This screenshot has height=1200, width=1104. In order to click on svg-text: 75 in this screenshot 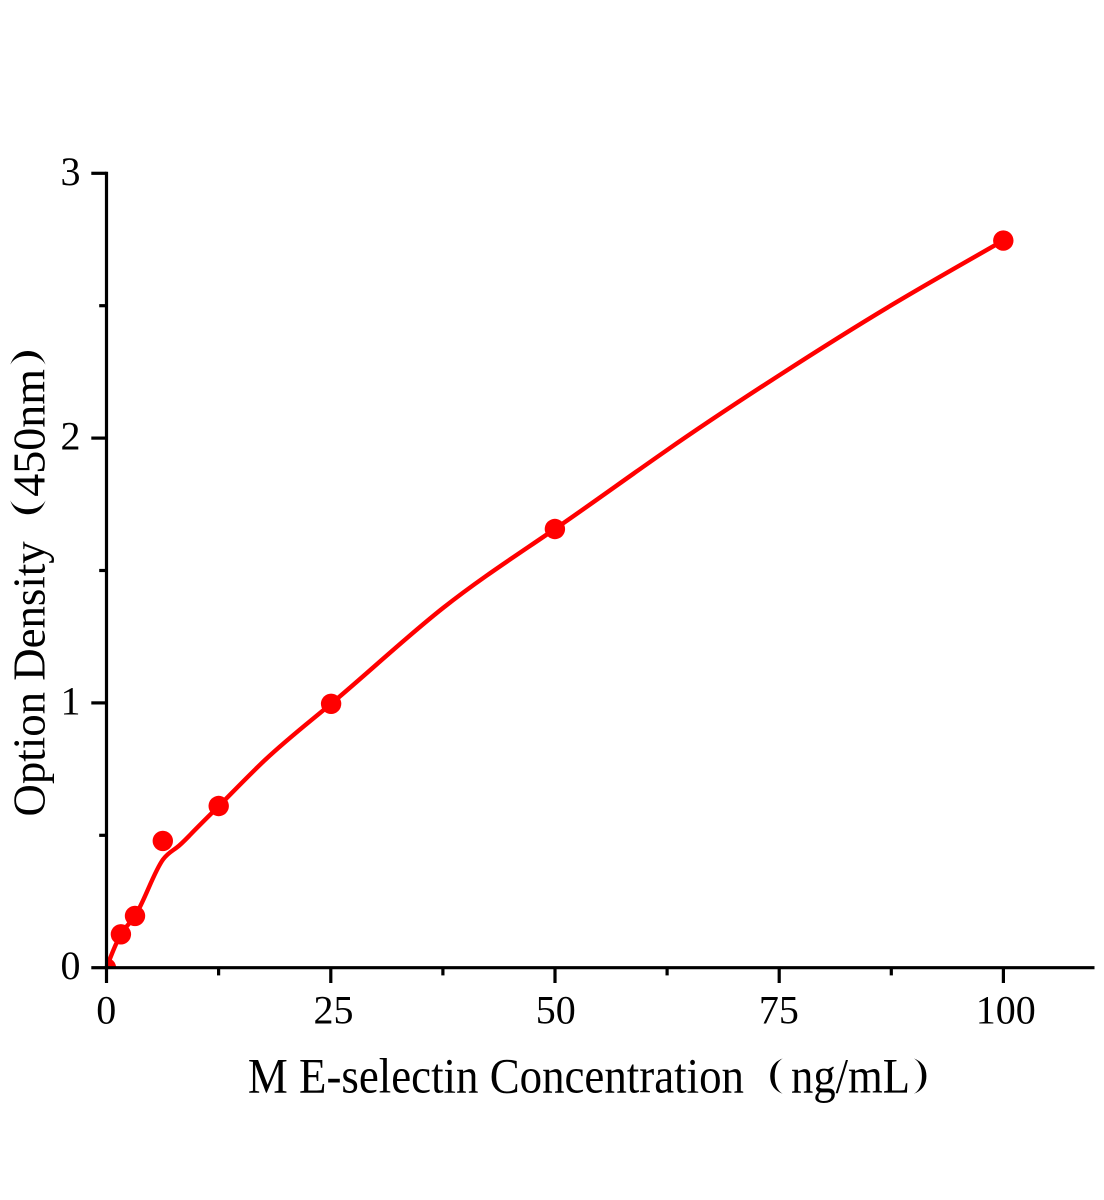, I will do `click(779, 1010)`.